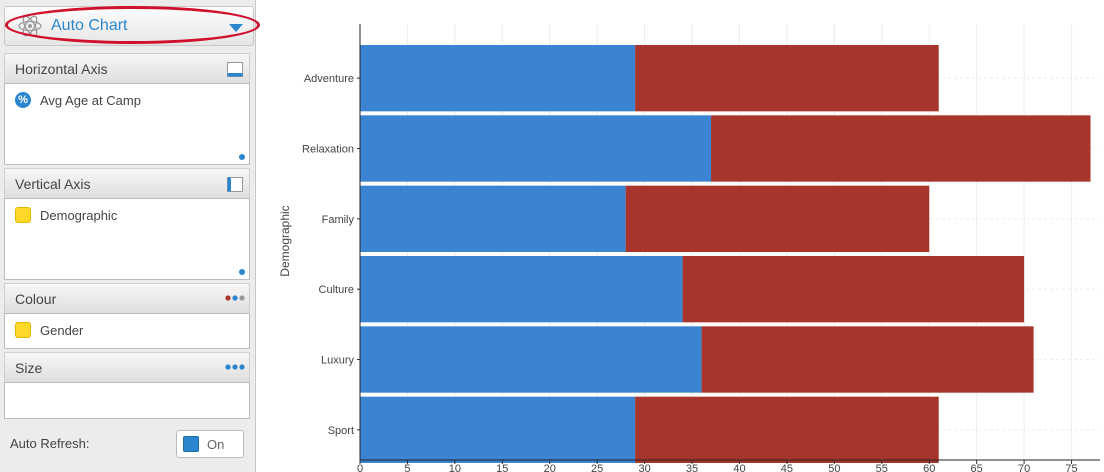 Image resolution: width=1104 pixels, height=472 pixels. I want to click on x-tick-label: 50, so click(834, 467).